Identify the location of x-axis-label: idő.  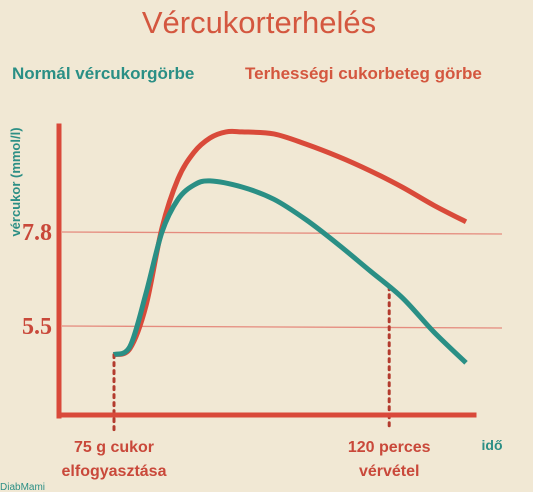
(492, 445).